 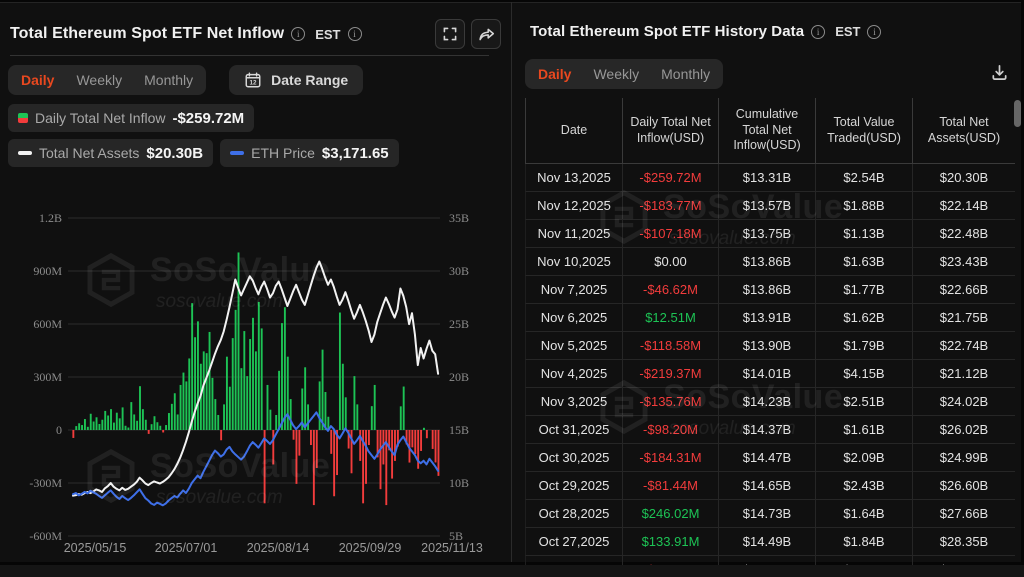 What do you see at coordinates (574, 289) in the screenshot?
I see `cell-date: Nov 7,2025` at bounding box center [574, 289].